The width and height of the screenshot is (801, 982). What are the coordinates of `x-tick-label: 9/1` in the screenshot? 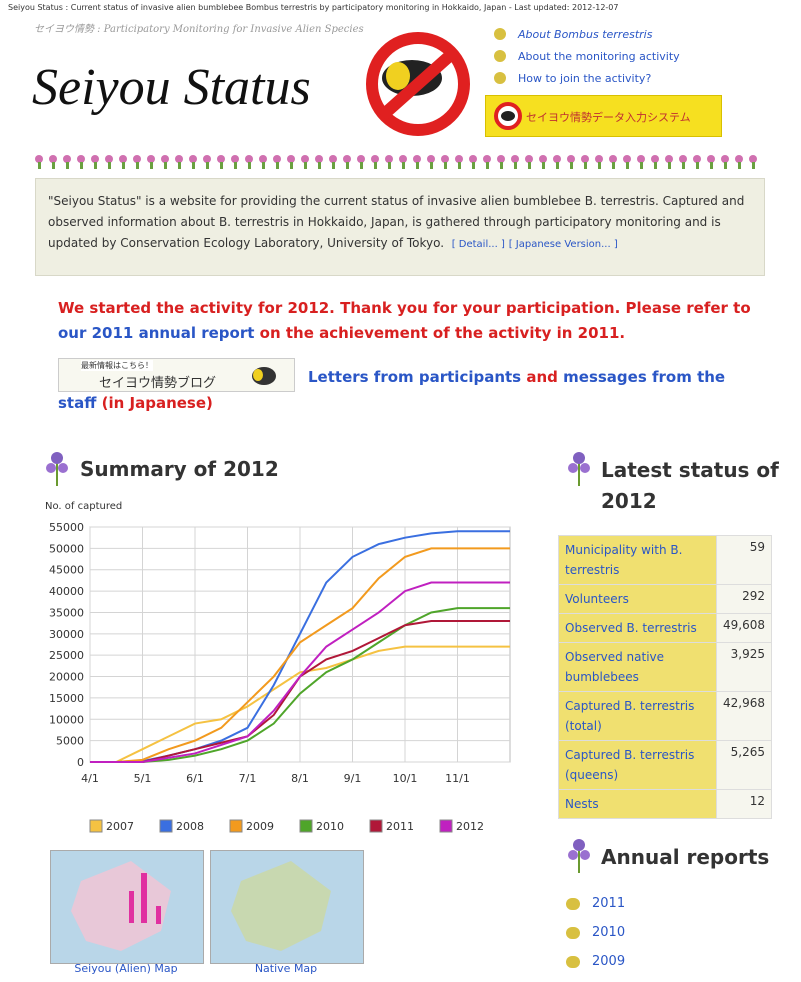 It's located at (353, 778).